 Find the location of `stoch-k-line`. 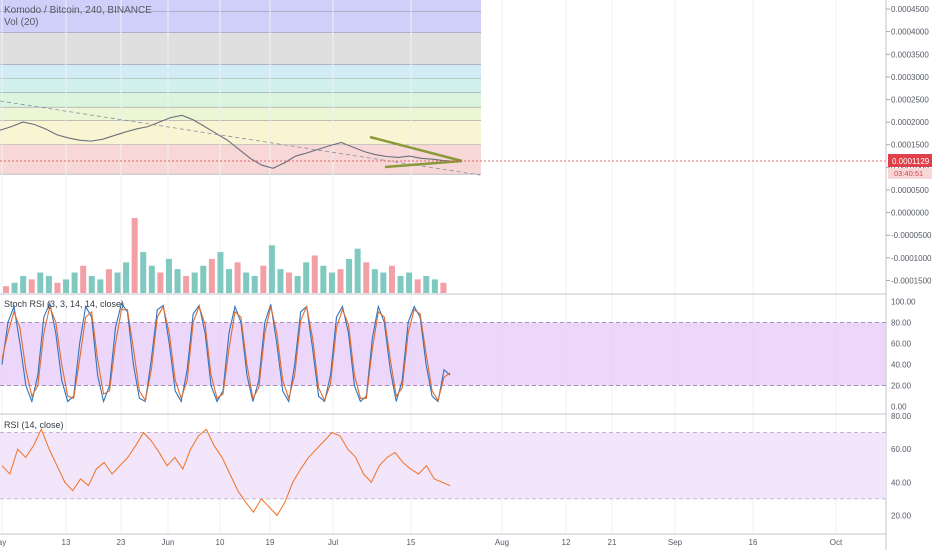

stoch-k-line is located at coordinates (226, 352).